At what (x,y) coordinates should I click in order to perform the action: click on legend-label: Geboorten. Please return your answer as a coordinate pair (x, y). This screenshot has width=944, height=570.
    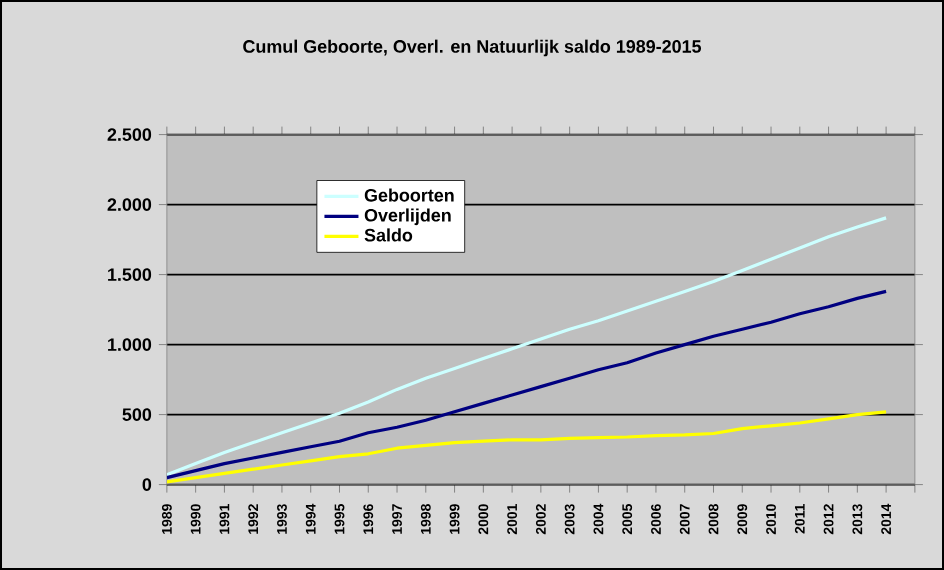
    Looking at the image, I should click on (409, 195).